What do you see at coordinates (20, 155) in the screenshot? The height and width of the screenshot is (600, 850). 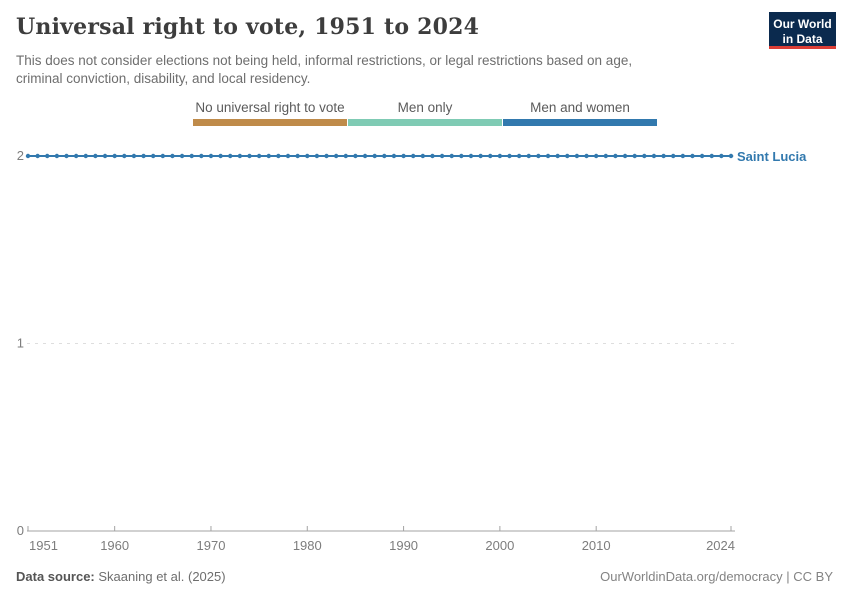 I see `svg-text: 2` at bounding box center [20, 155].